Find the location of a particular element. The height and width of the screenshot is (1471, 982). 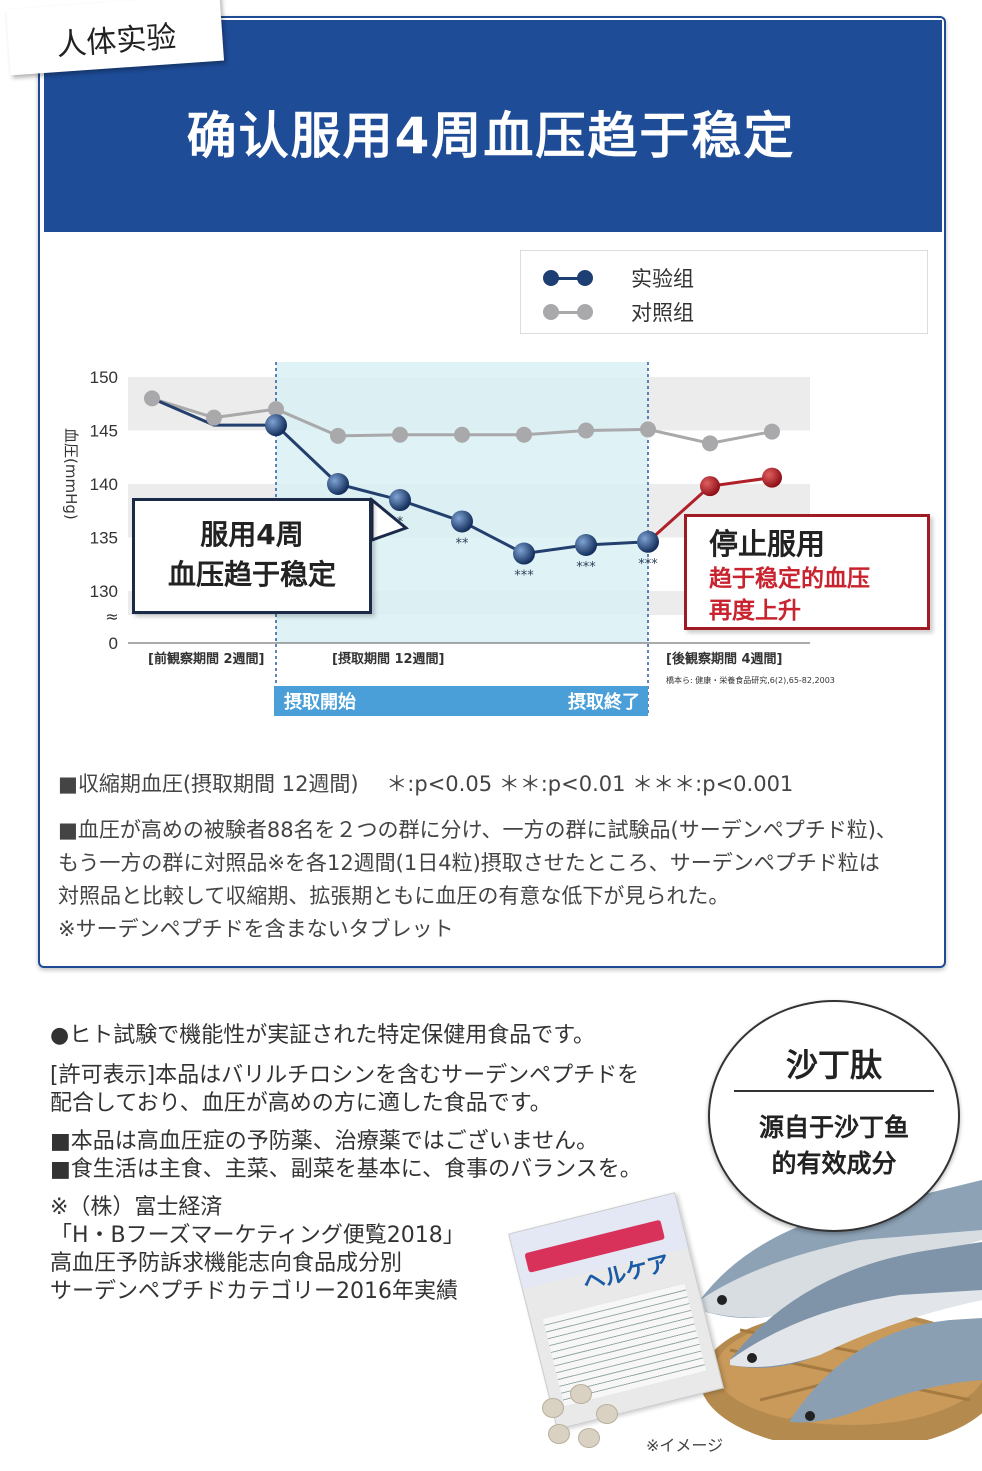

sardine-peptide-badge: 沙丁肽 源自于沙丁鱼 的有效成分 is located at coordinates (834, 1116).